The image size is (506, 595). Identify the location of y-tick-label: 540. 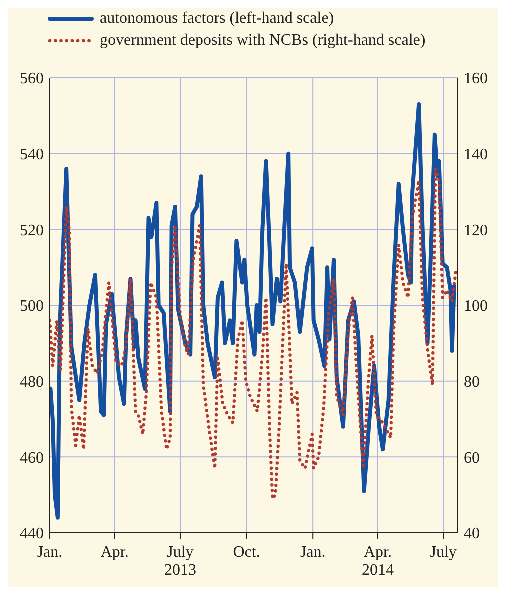
(32, 155).